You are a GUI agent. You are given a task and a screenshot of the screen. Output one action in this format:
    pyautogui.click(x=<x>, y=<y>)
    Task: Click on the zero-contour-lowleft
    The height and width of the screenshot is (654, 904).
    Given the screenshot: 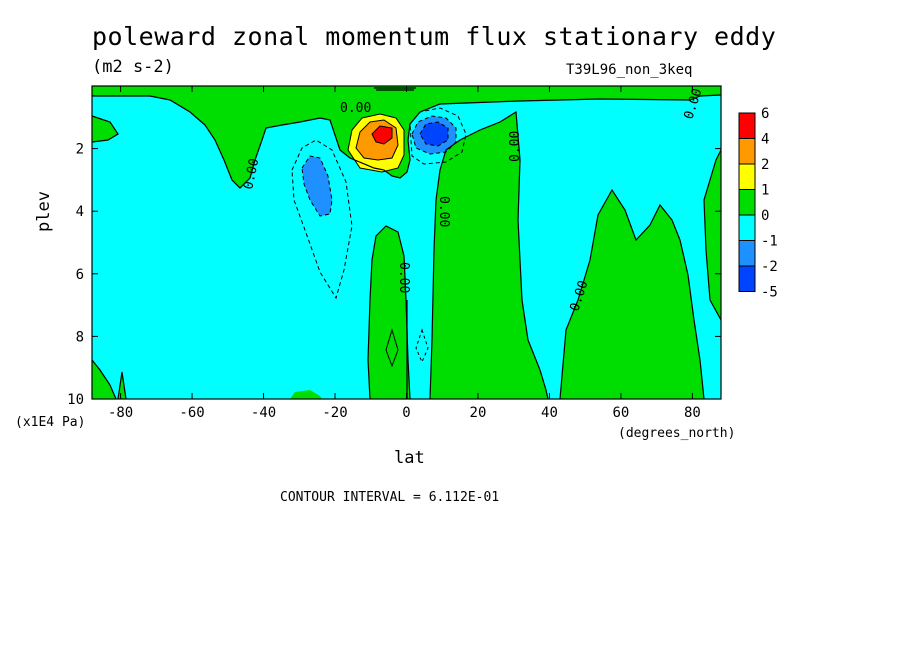 What is the action you would take?
    pyautogui.click(x=105, y=129)
    